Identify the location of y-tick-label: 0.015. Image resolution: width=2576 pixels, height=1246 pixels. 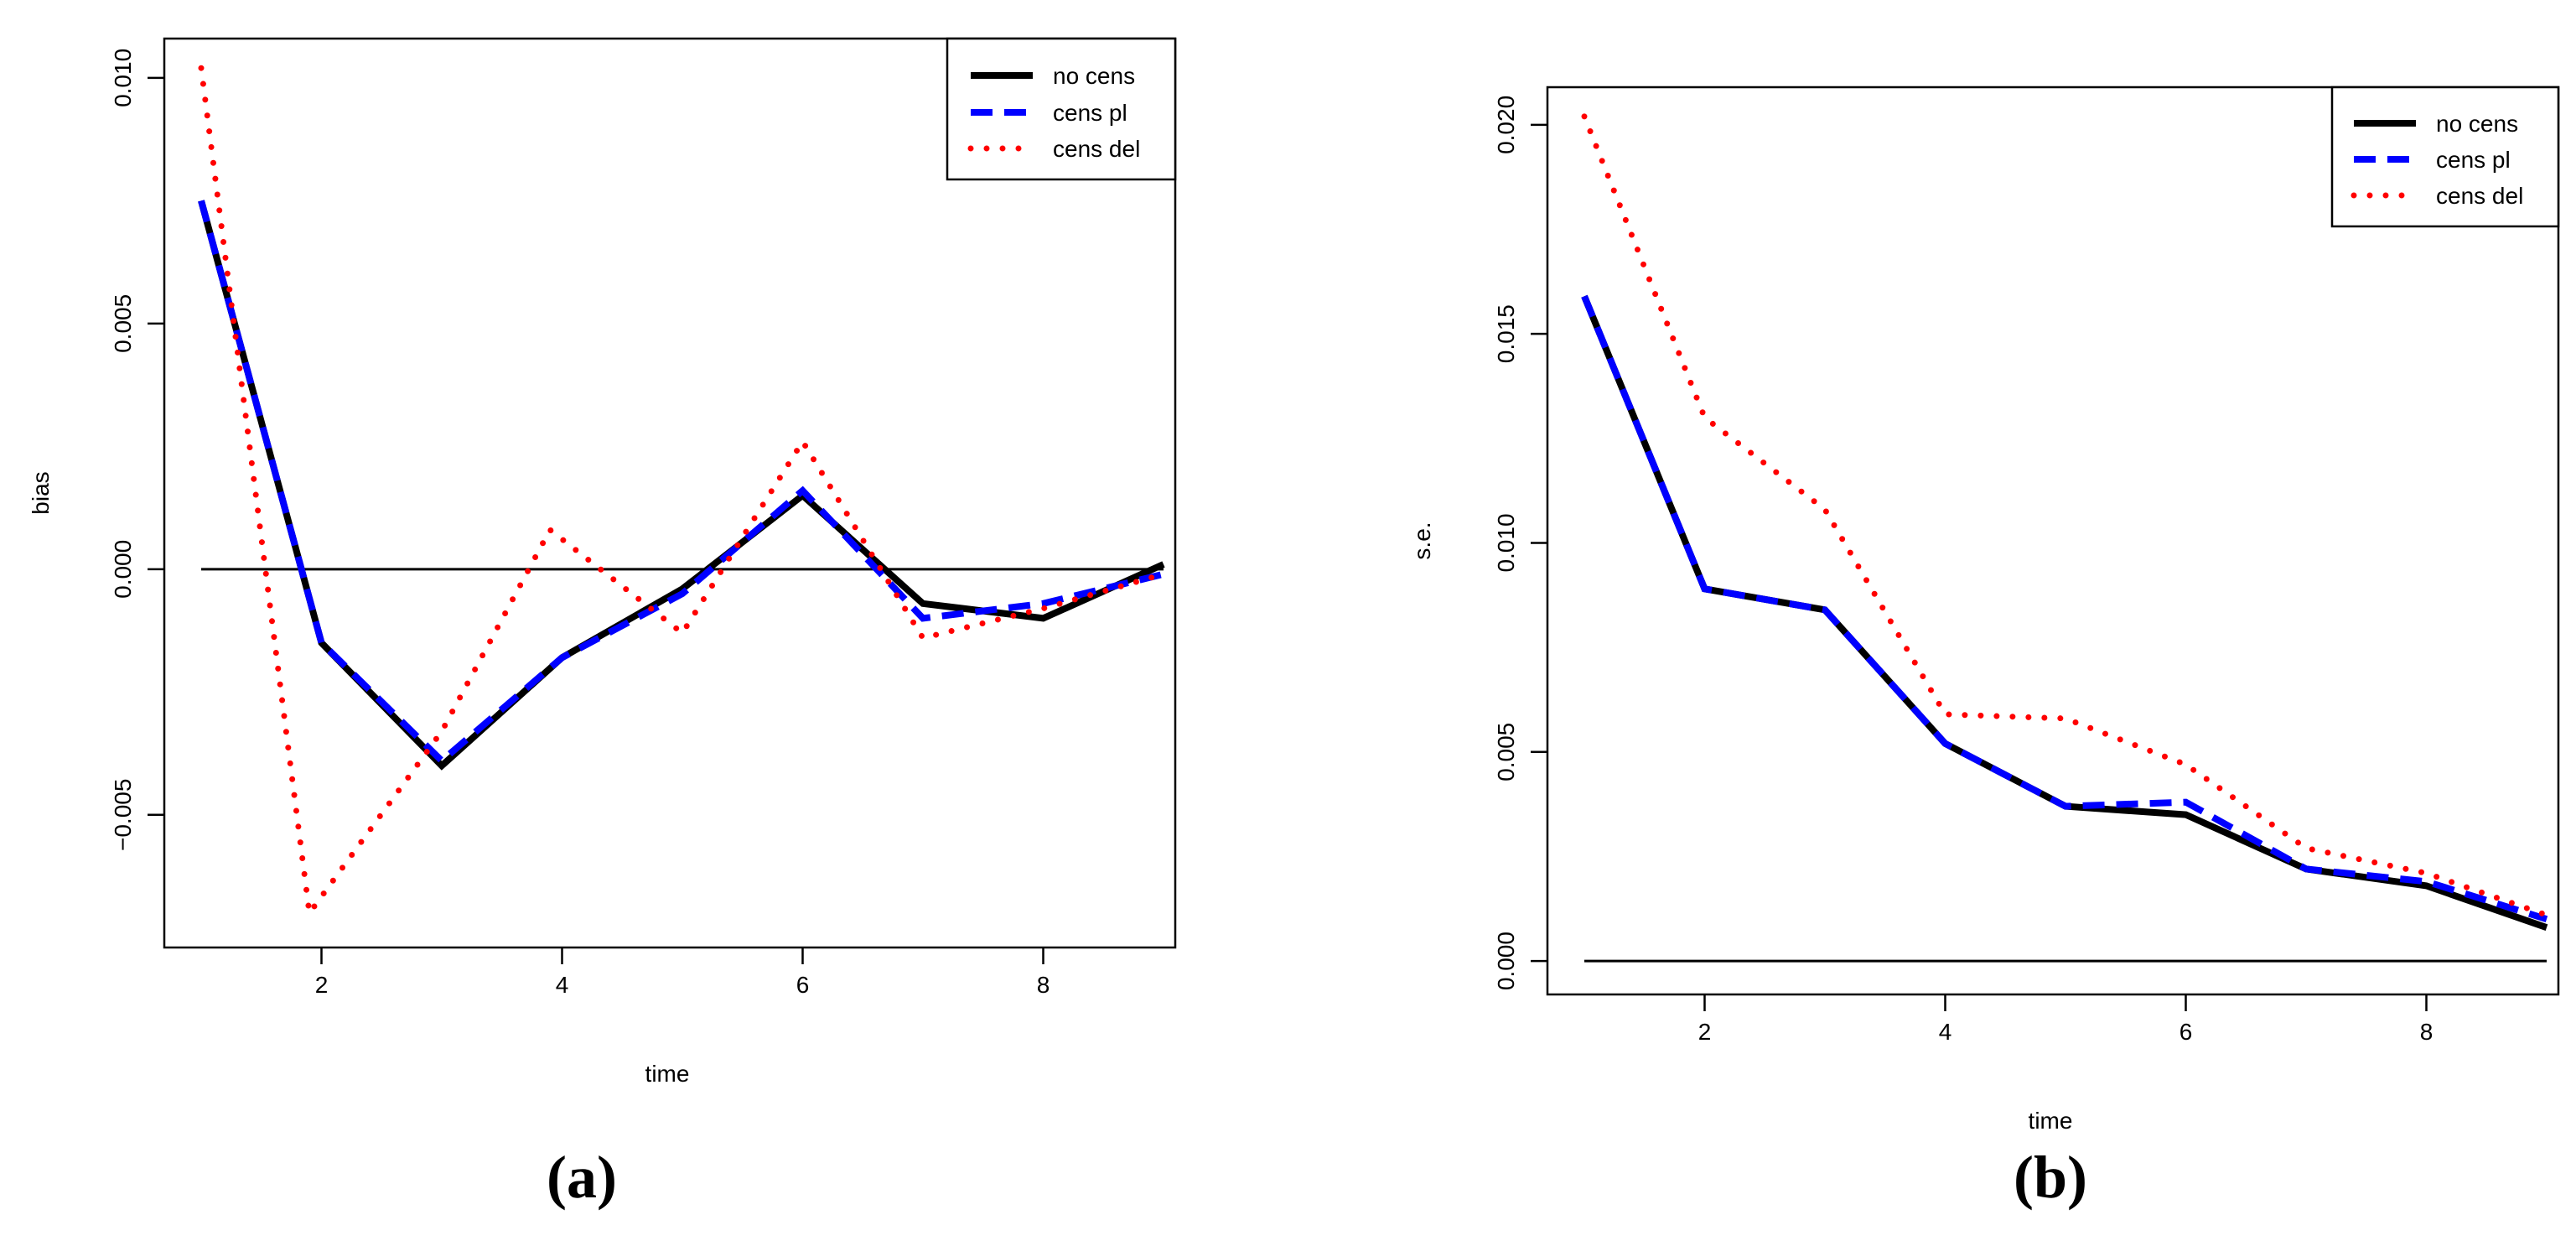
(1506, 333).